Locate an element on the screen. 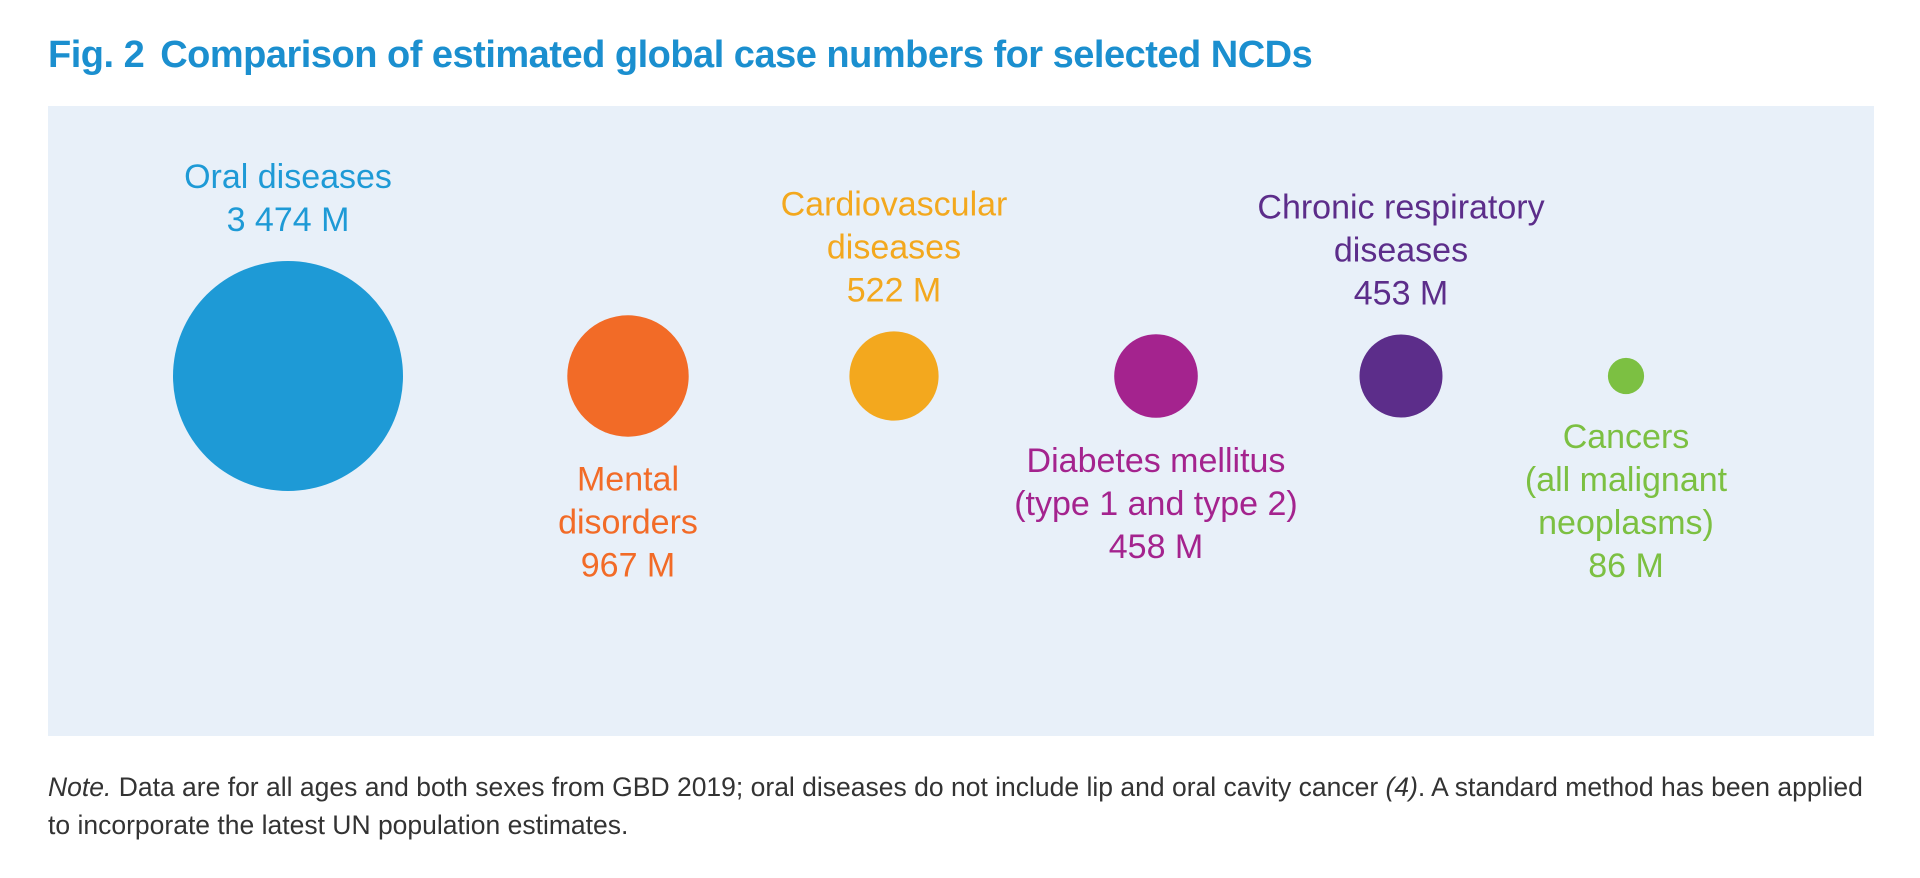 This screenshot has width=1920, height=878. bubble-value-label: 453 M is located at coordinates (1401, 293).